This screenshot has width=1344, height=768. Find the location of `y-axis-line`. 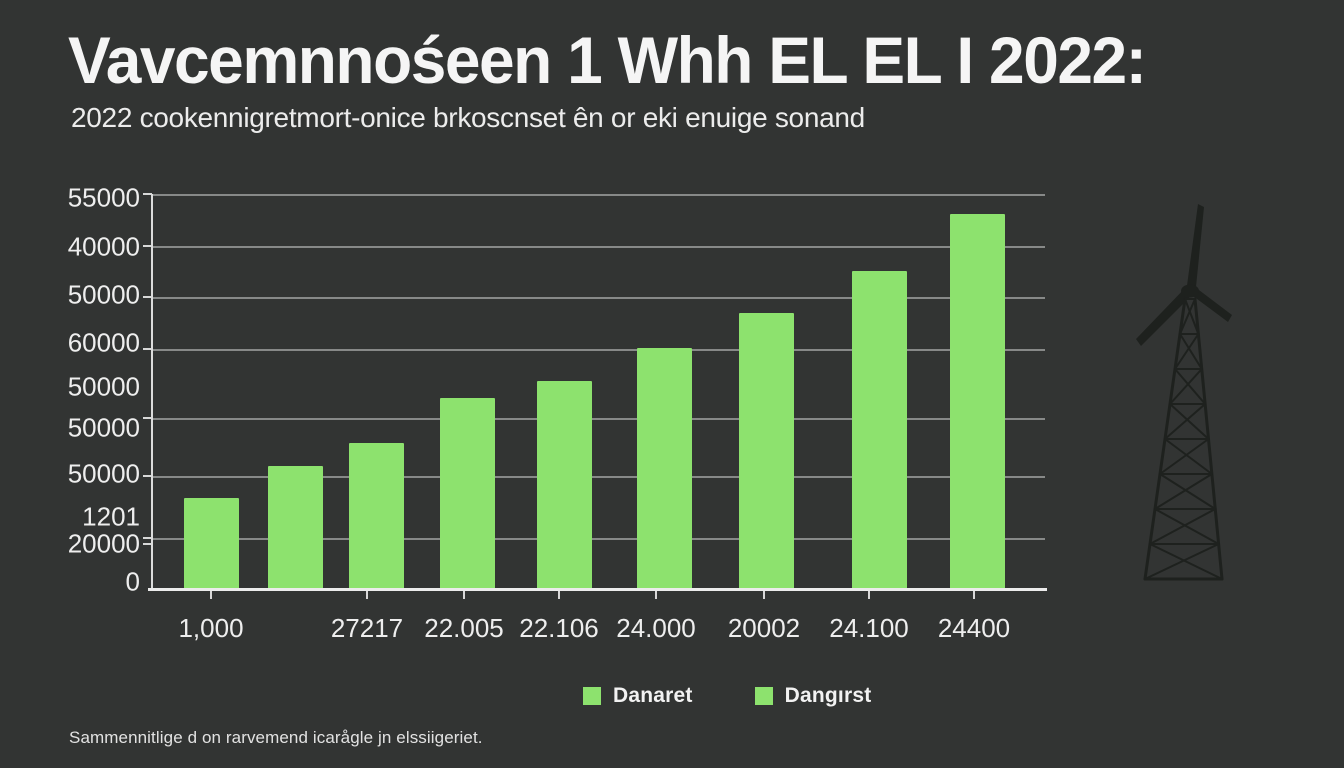

y-axis-line is located at coordinates (152, 392).